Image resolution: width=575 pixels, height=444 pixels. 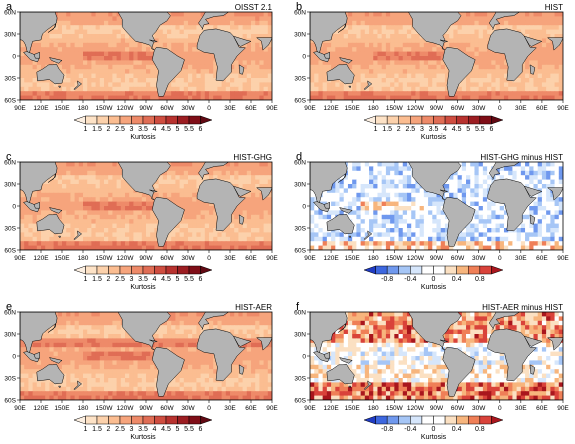 What do you see at coordinates (480, 279) in the screenshot?
I see `colorbar-tick-label: 0.8` at bounding box center [480, 279].